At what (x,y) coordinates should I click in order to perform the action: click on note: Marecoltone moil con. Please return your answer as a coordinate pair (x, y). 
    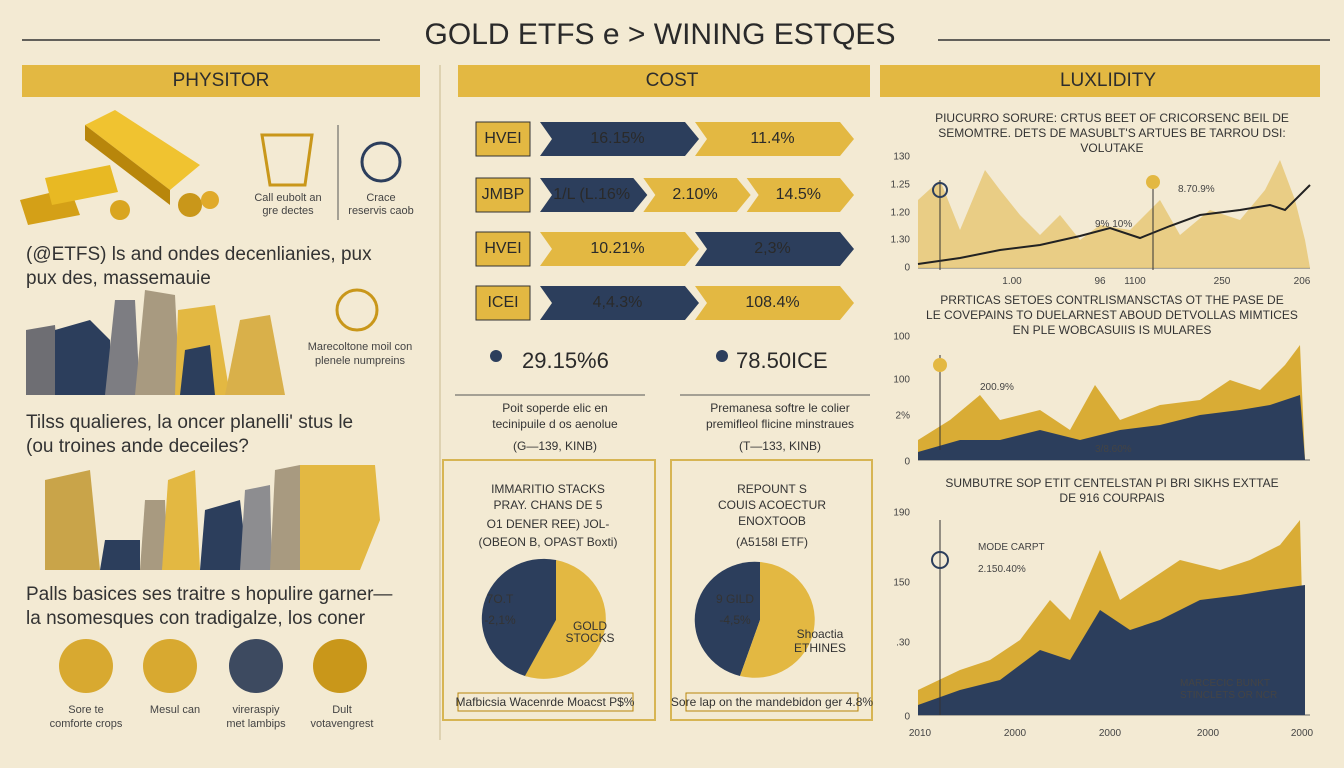
    Looking at the image, I should click on (360, 347).